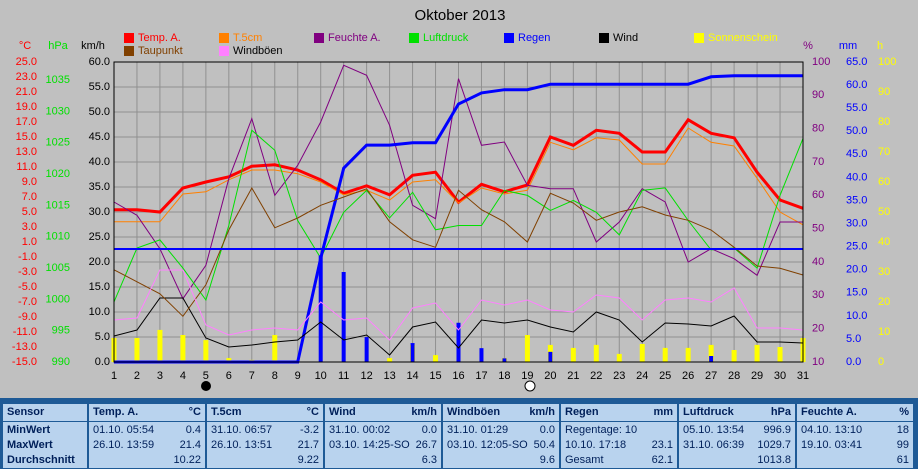 The width and height of the screenshot is (918, 469). Describe the element at coordinates (41, 460) in the screenshot. I see `row-label: Durchschnitt` at that location.